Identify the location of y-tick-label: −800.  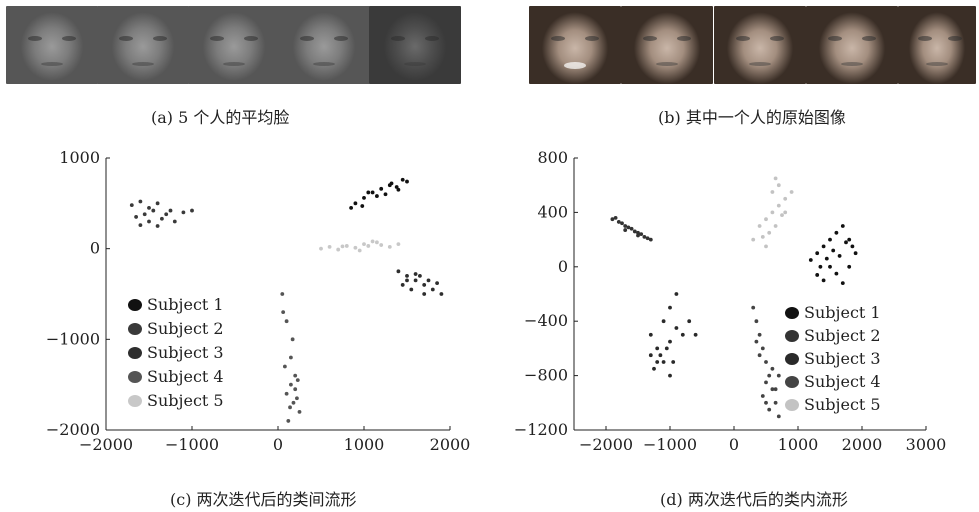
(546, 375).